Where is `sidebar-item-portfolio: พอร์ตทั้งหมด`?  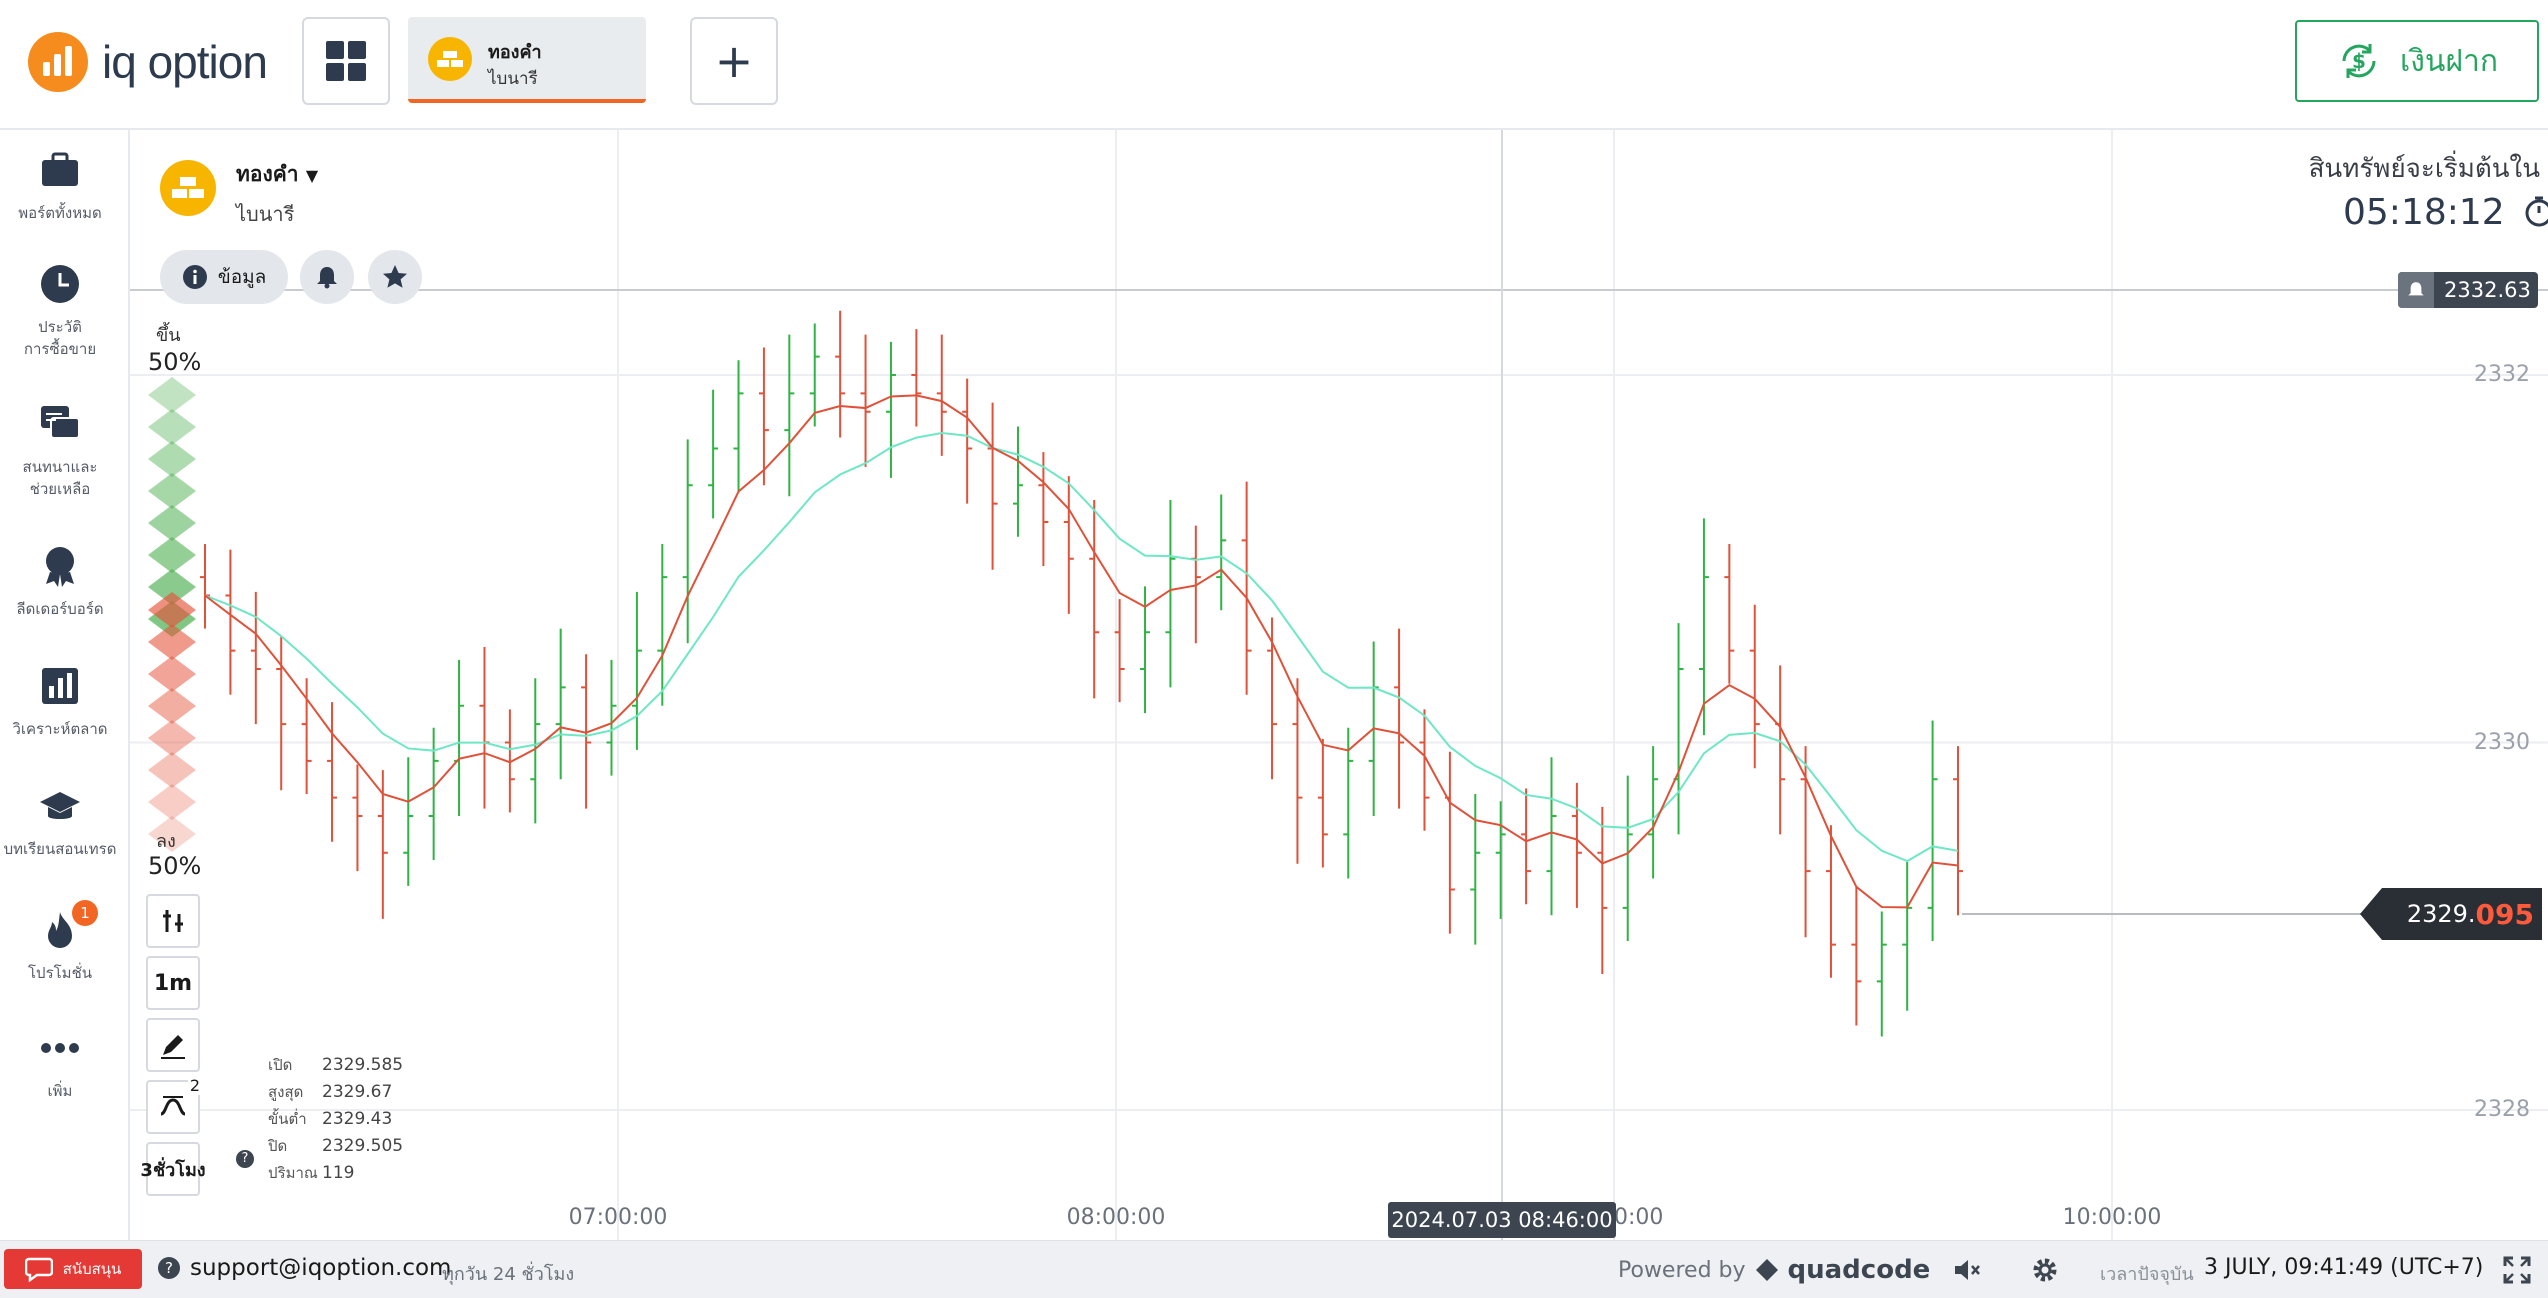 sidebar-item-portfolio: พอร์ตทั้งหมด is located at coordinates (60, 186).